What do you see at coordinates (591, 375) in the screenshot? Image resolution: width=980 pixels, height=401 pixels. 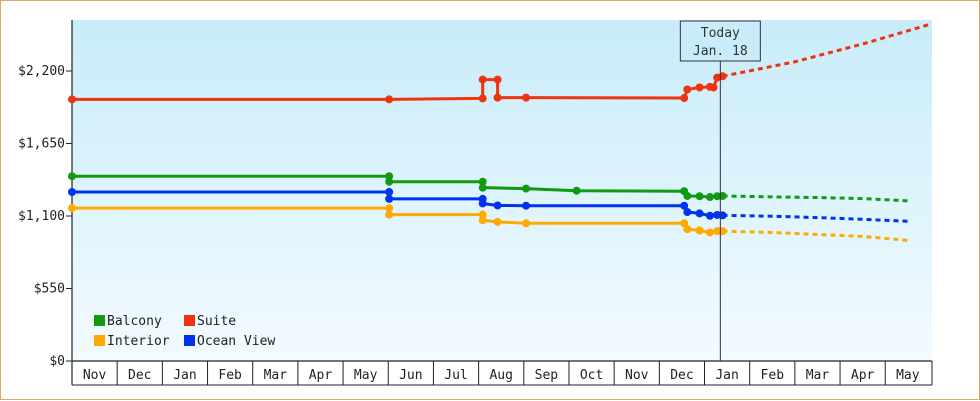 I see `x-tick-label: Oct` at bounding box center [591, 375].